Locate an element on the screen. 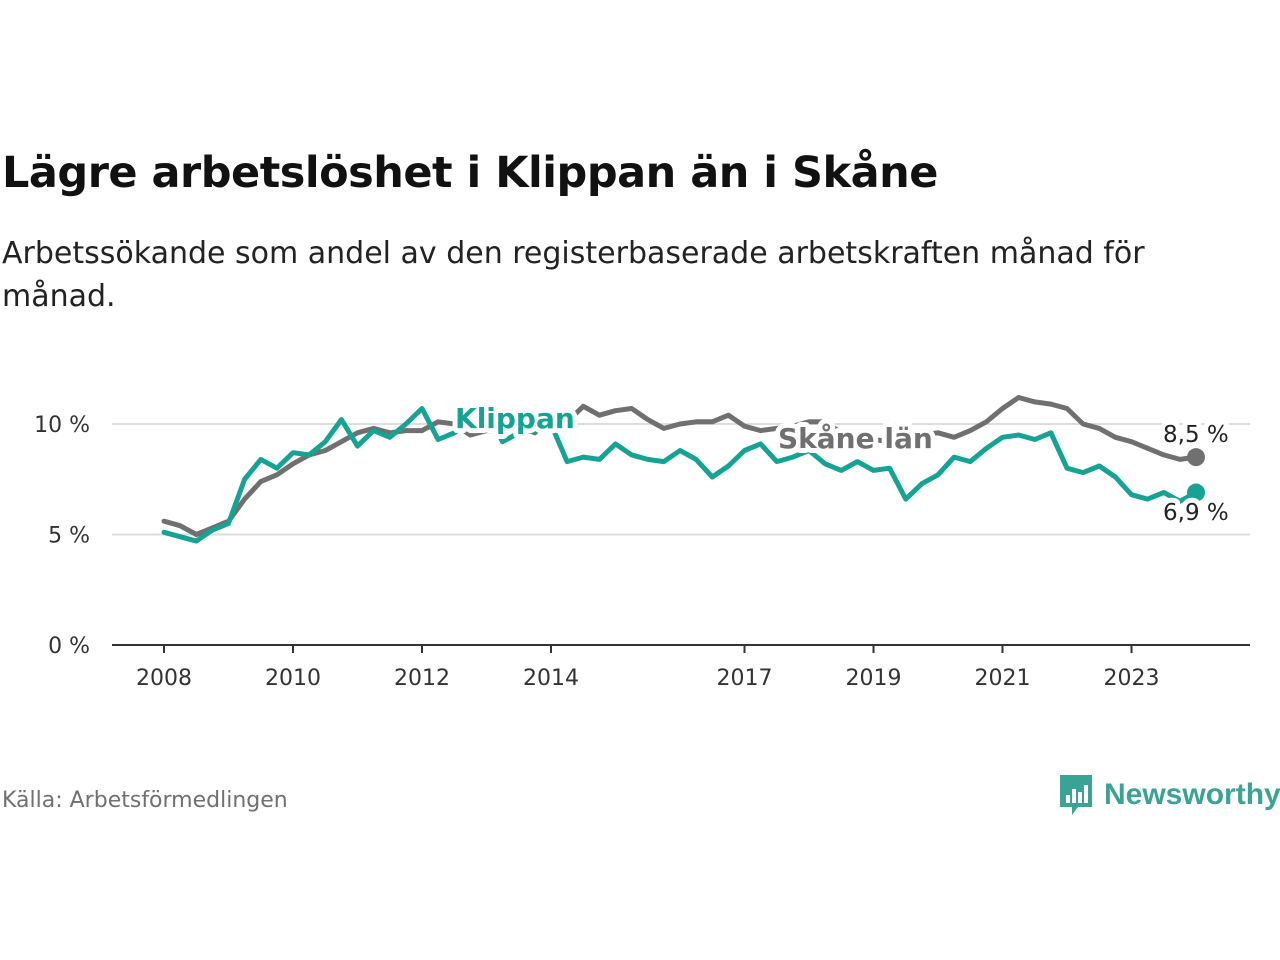  newsworthy-logo-icon is located at coordinates (1076, 795).